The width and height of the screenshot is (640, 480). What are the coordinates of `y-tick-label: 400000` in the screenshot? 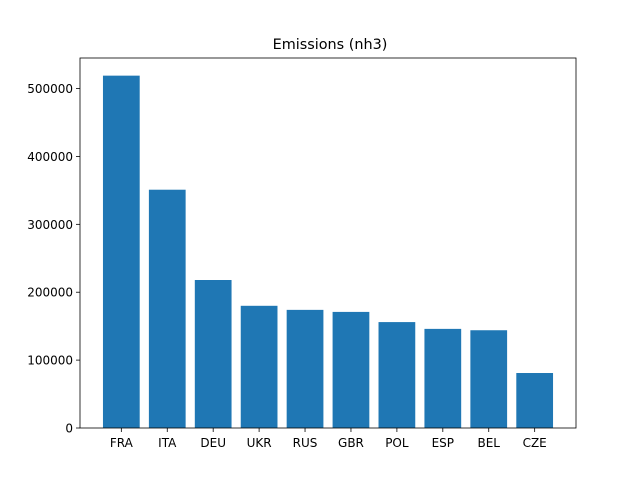 It's located at (50, 157).